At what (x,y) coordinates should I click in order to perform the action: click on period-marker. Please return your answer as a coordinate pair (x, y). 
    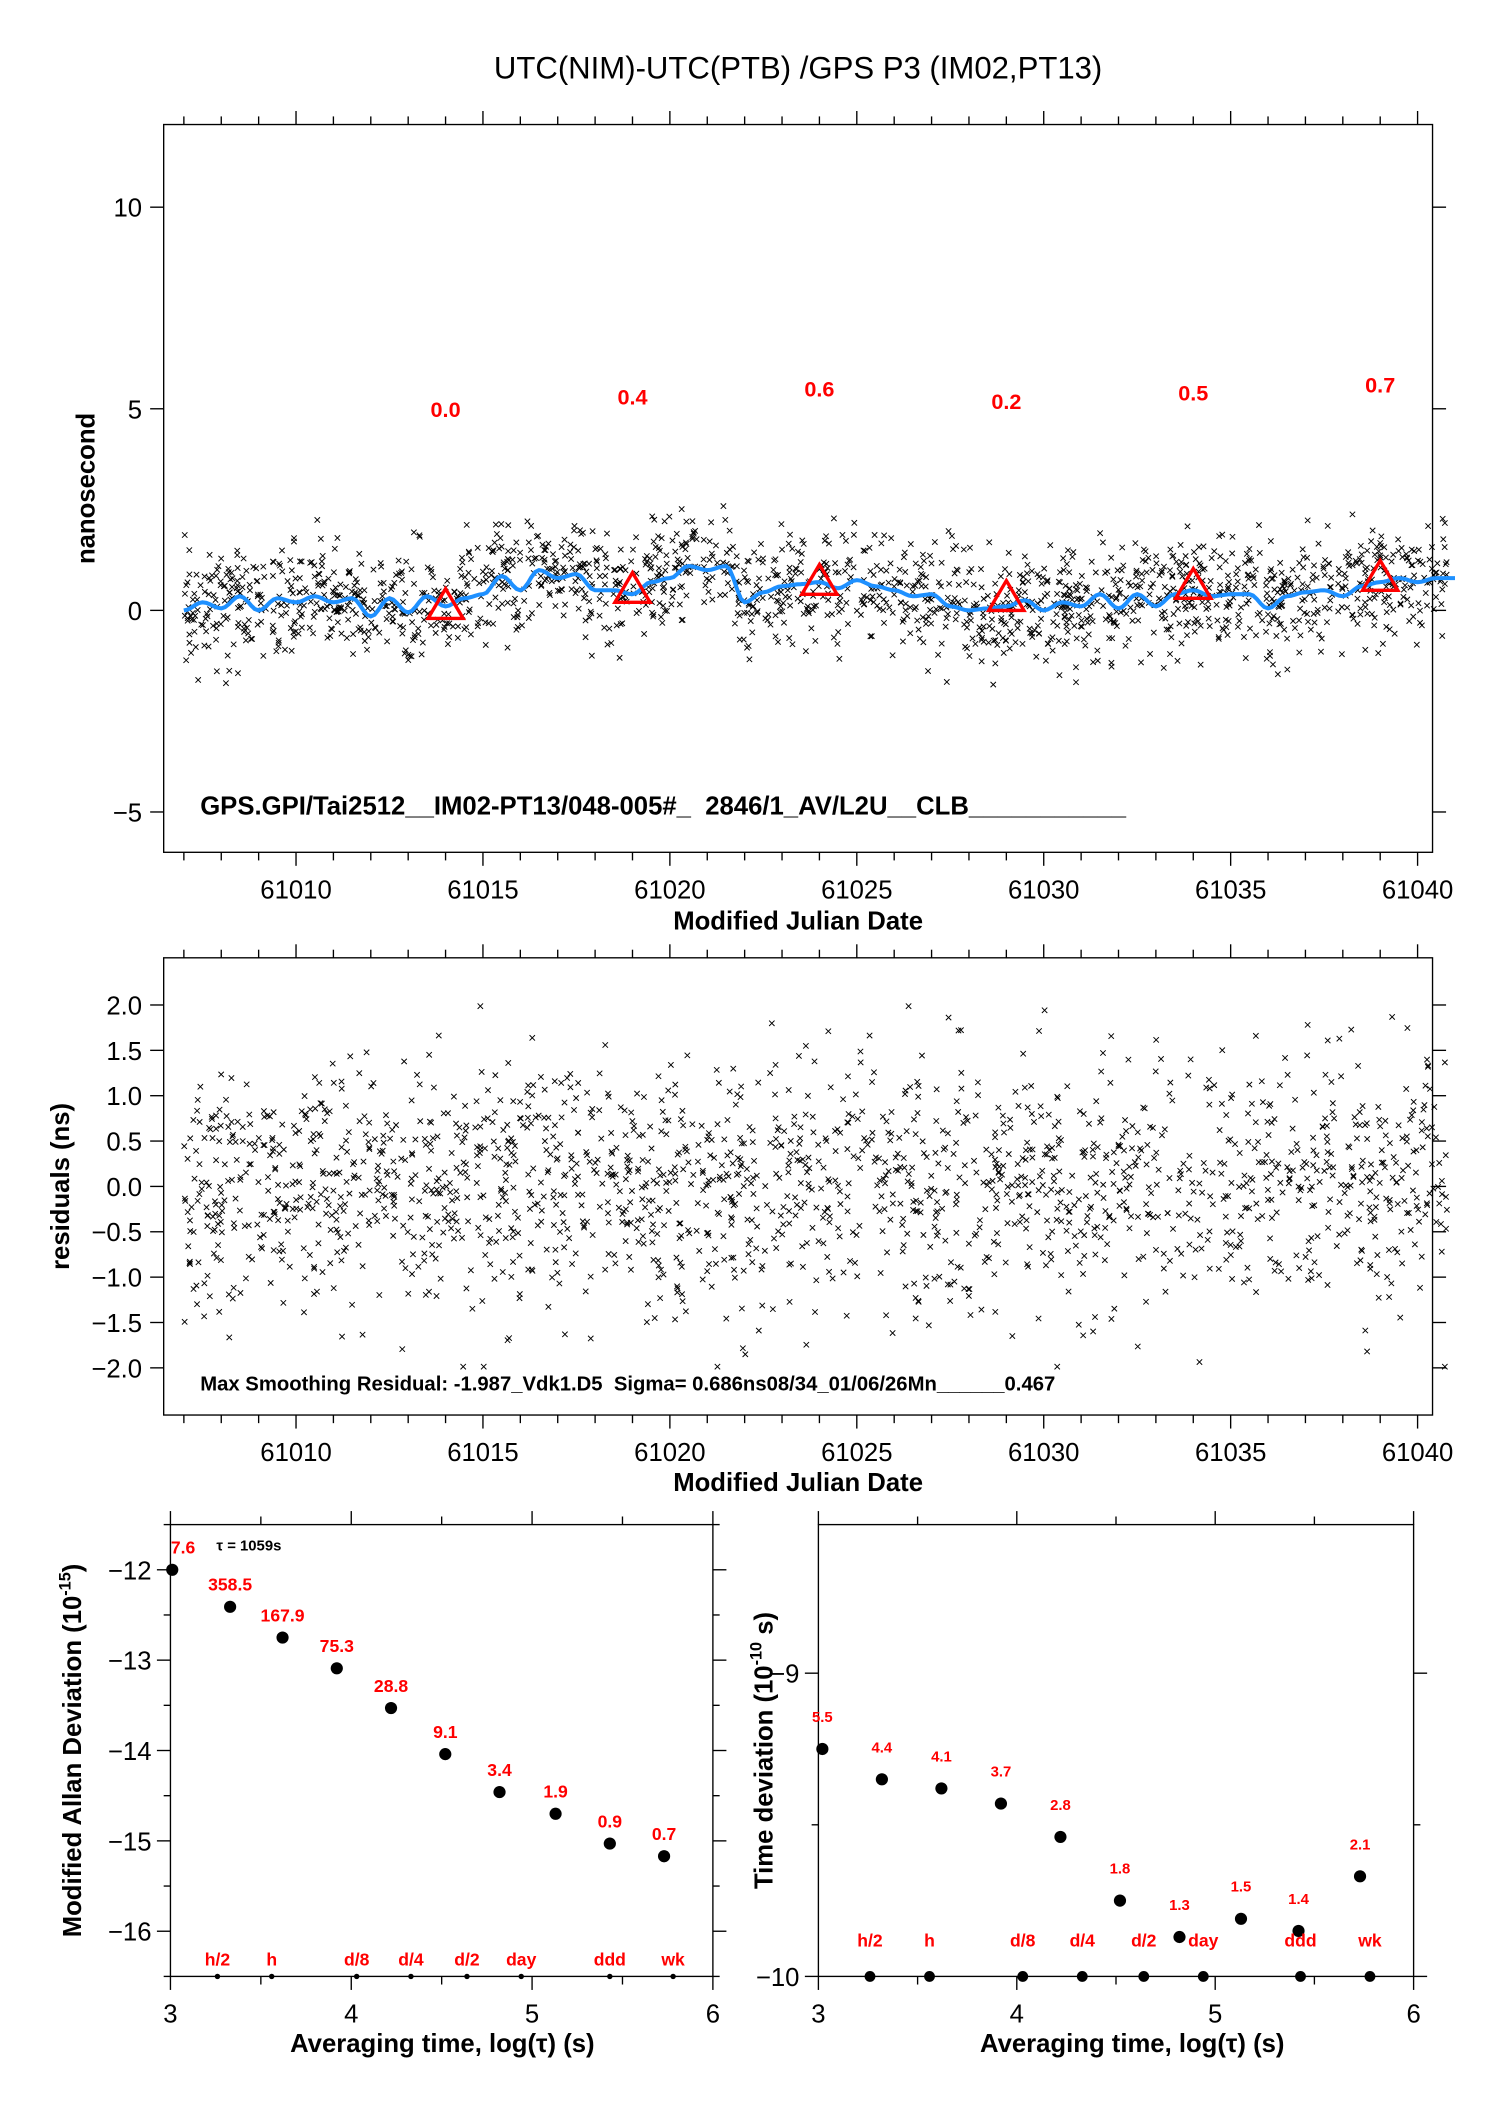
    Looking at the image, I should click on (610, 1976).